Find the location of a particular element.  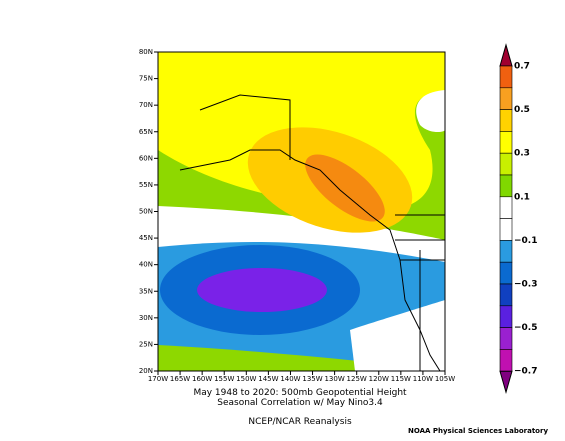

colorbar-label: −0.3 is located at coordinates (525, 285).